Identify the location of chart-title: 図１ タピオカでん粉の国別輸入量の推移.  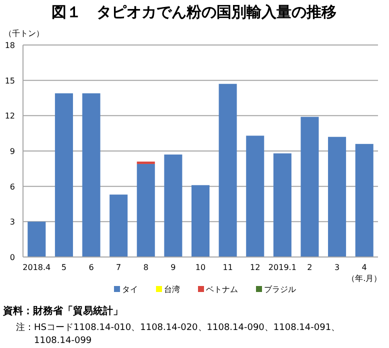
(194, 12).